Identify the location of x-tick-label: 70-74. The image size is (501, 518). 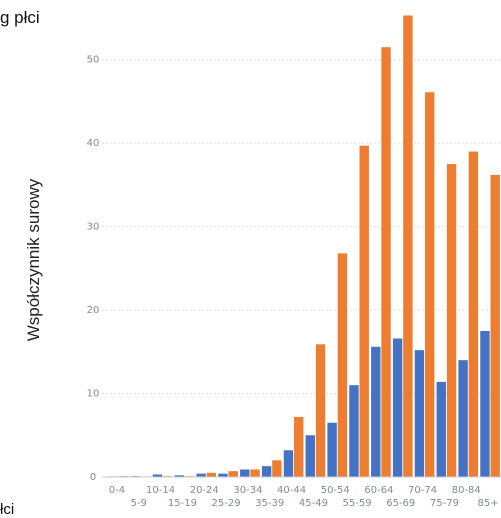
(422, 490).